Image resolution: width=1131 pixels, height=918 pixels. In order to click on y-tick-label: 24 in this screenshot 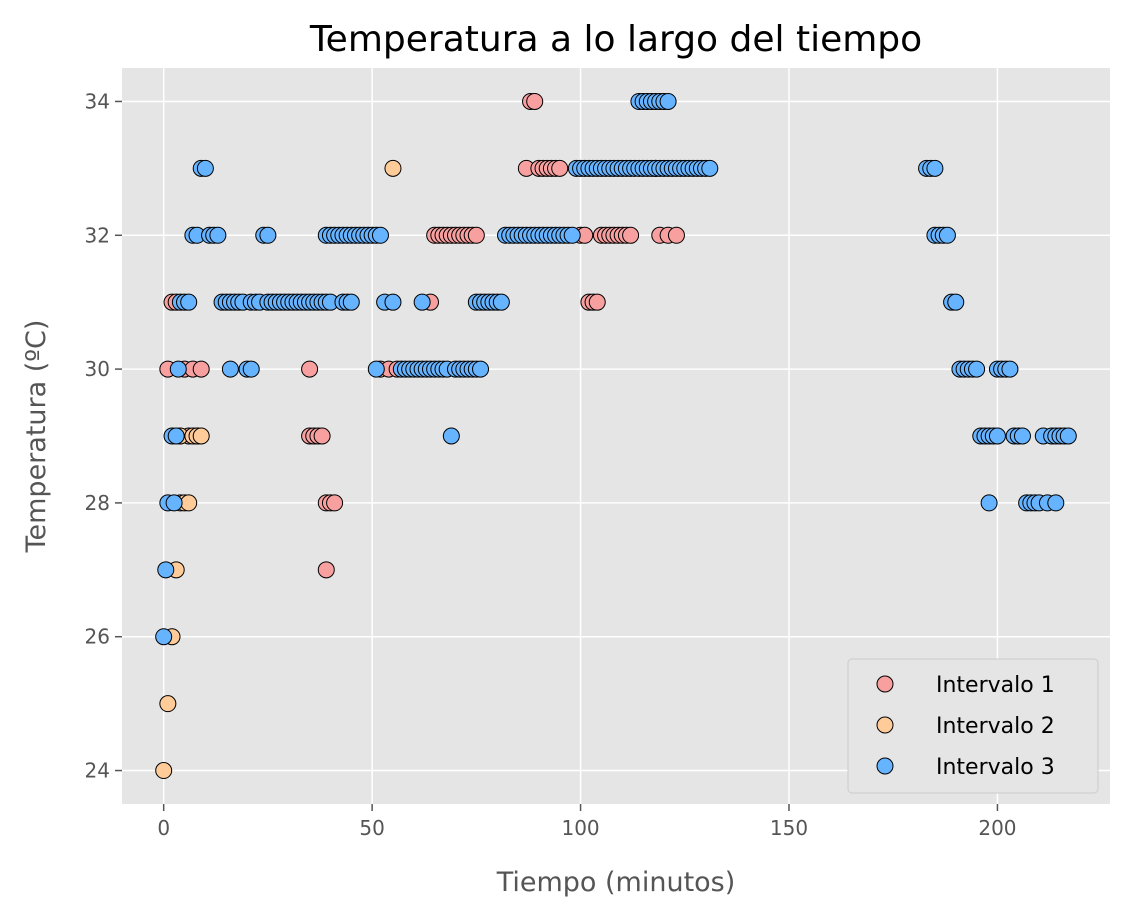, I will do `click(97, 771)`.